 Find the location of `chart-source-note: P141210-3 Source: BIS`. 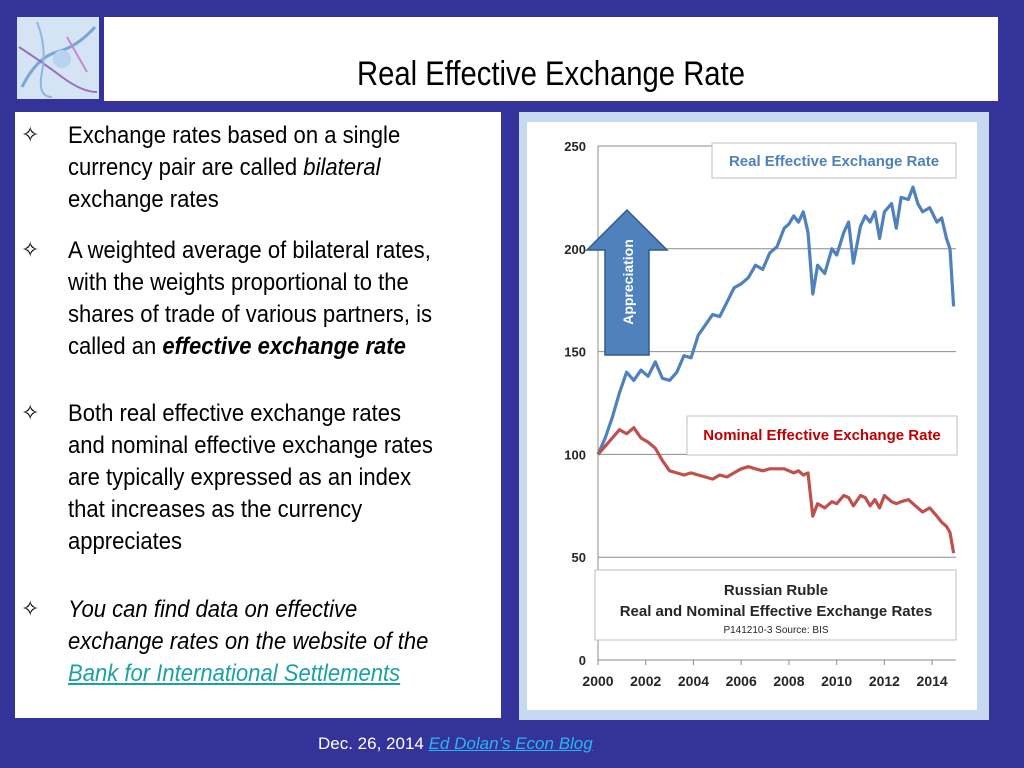

chart-source-note: P141210-3 Source: BIS is located at coordinates (775, 630).